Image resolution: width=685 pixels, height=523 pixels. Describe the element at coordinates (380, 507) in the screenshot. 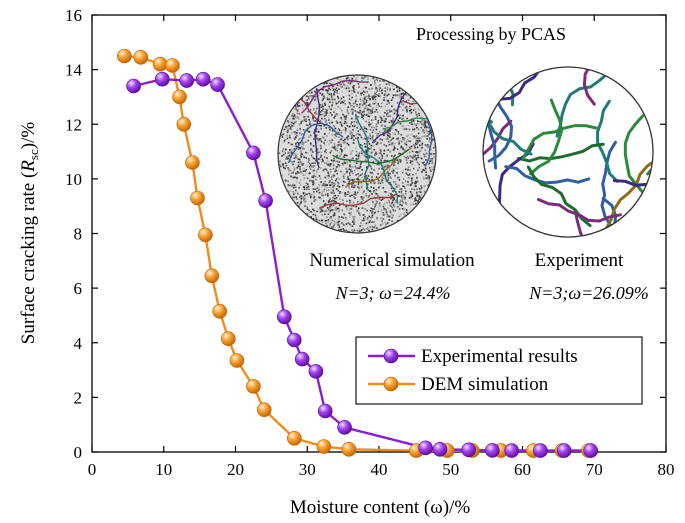

I see `x-axis-title: Moisture content (ω)/%` at that location.